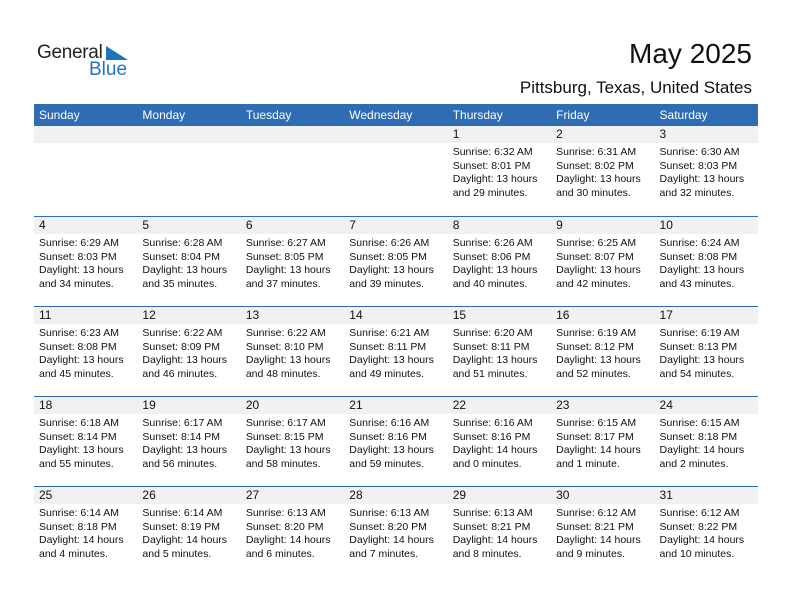 Image resolution: width=792 pixels, height=612 pixels. Describe the element at coordinates (690, 53) in the screenshot. I see `page-title: May 2025` at that location.